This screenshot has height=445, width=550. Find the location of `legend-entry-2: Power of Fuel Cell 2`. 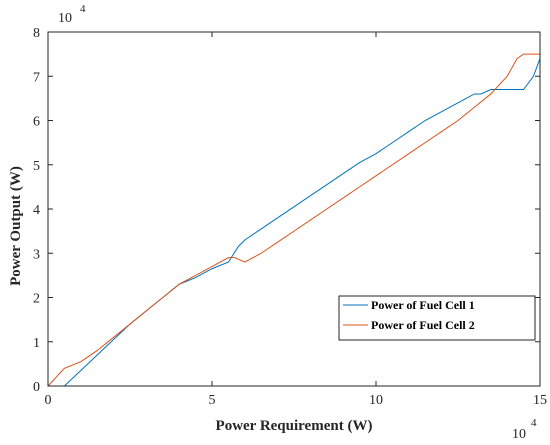

legend-entry-2: Power of Fuel Cell 2 is located at coordinates (409, 325).